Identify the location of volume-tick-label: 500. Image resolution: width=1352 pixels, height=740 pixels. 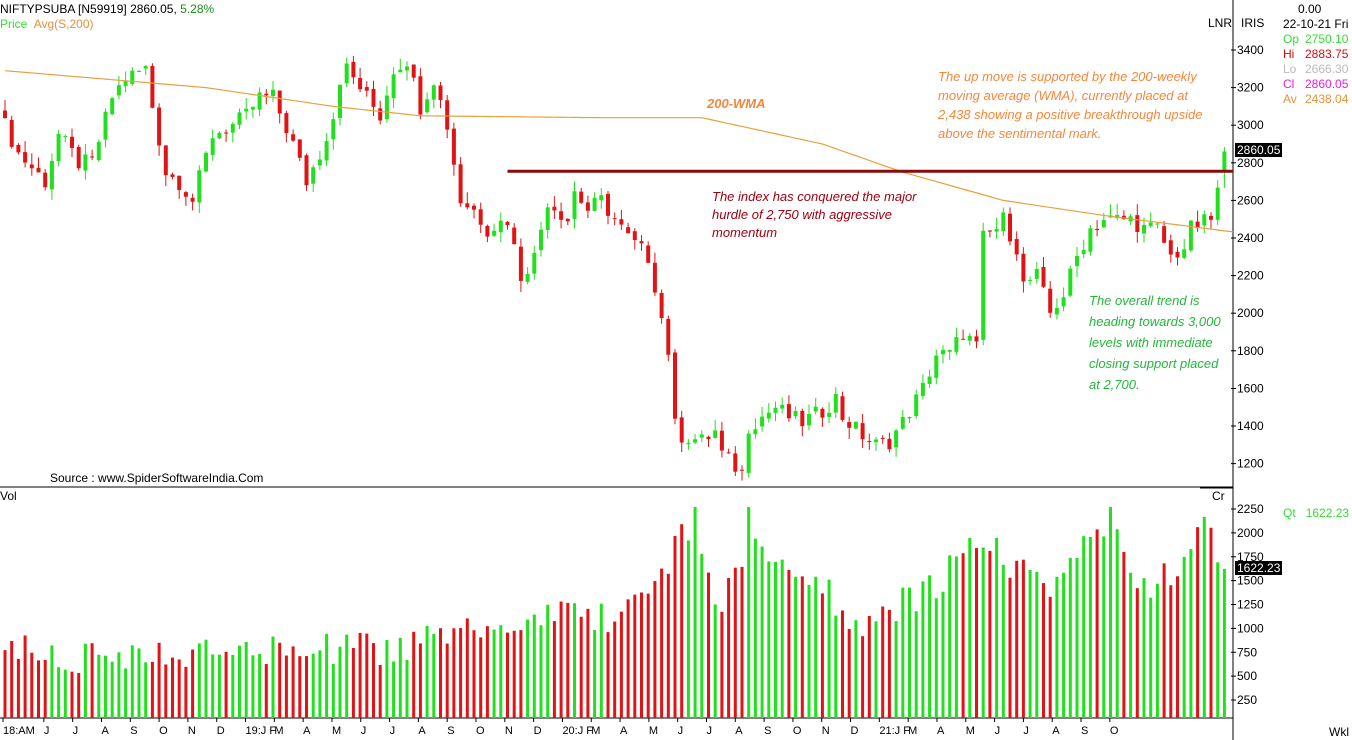
(1247, 676).